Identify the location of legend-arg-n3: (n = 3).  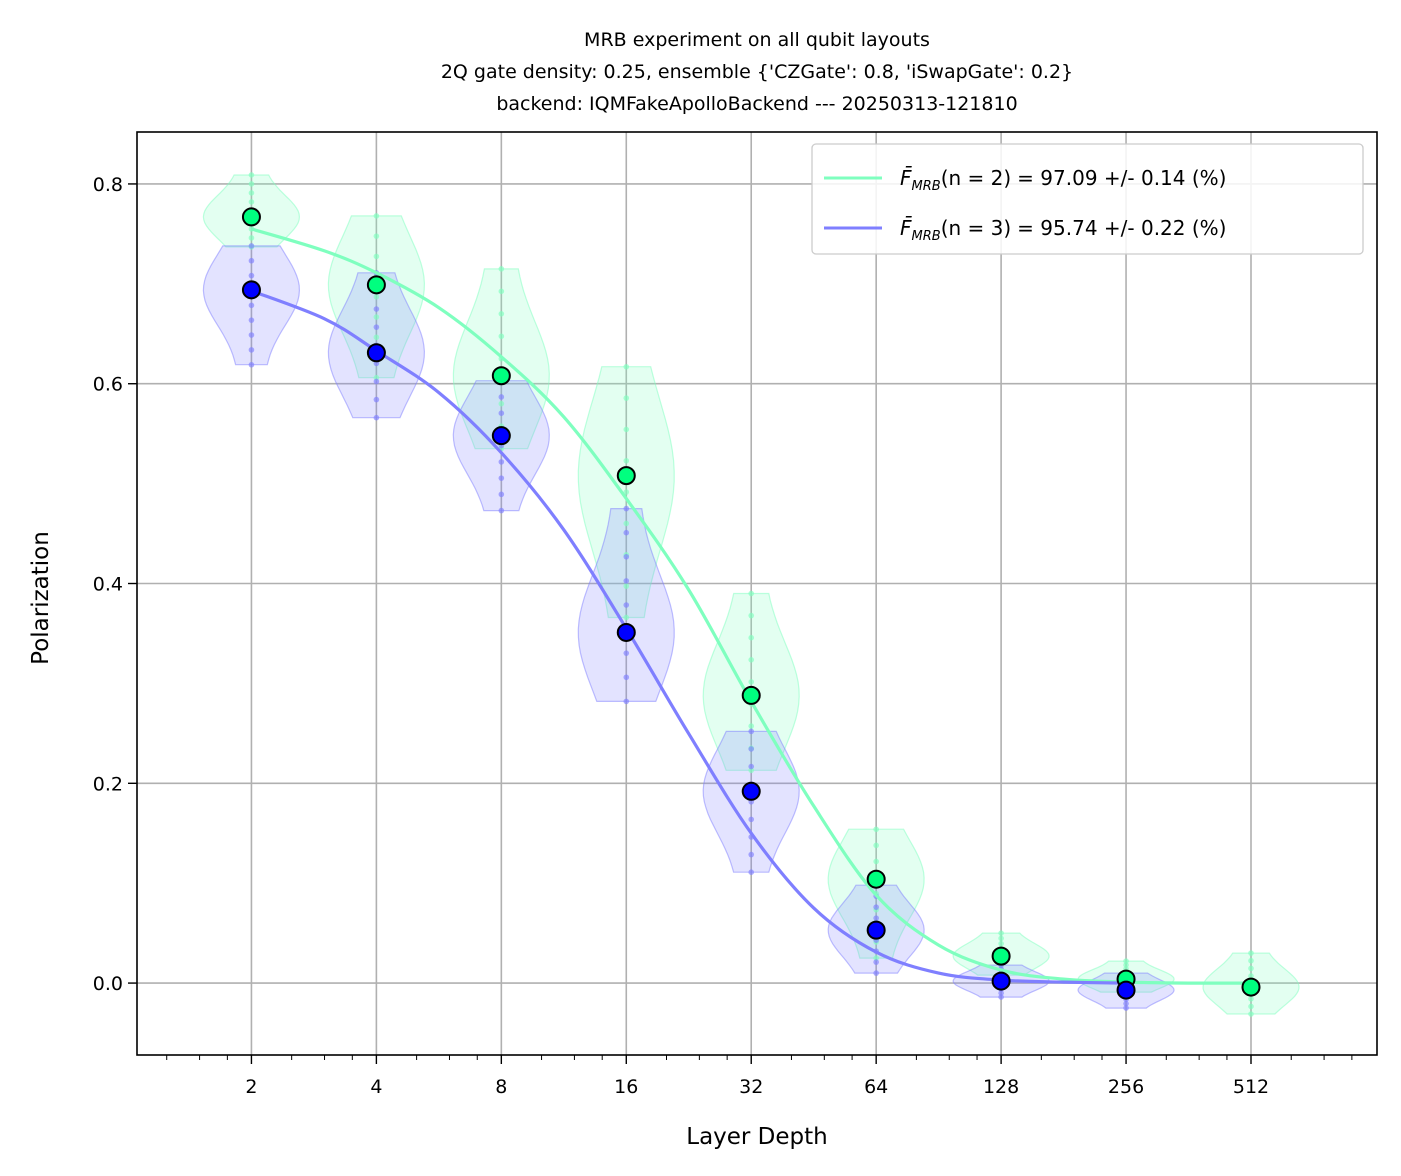
(976, 228).